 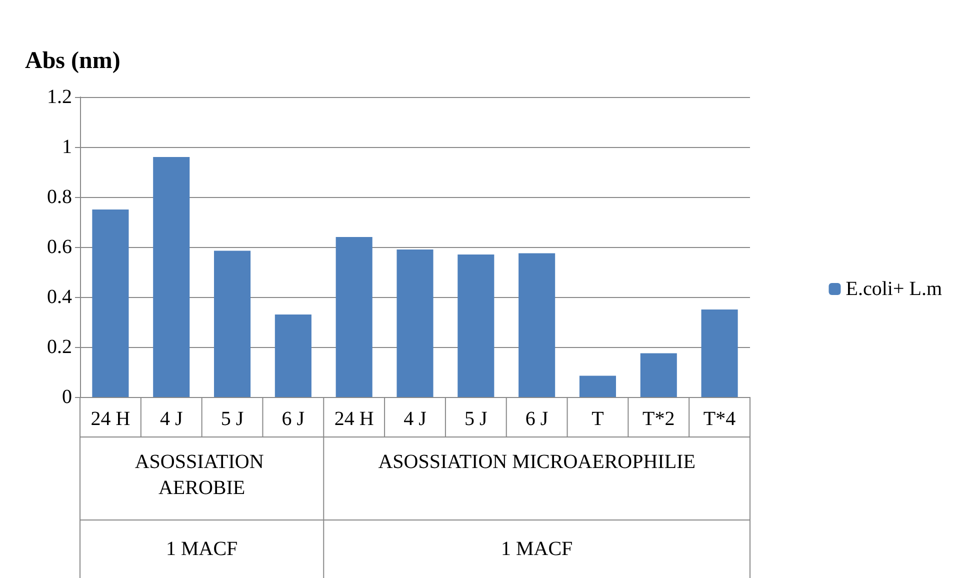 What do you see at coordinates (658, 419) in the screenshot?
I see `x-tick-label: T*2` at bounding box center [658, 419].